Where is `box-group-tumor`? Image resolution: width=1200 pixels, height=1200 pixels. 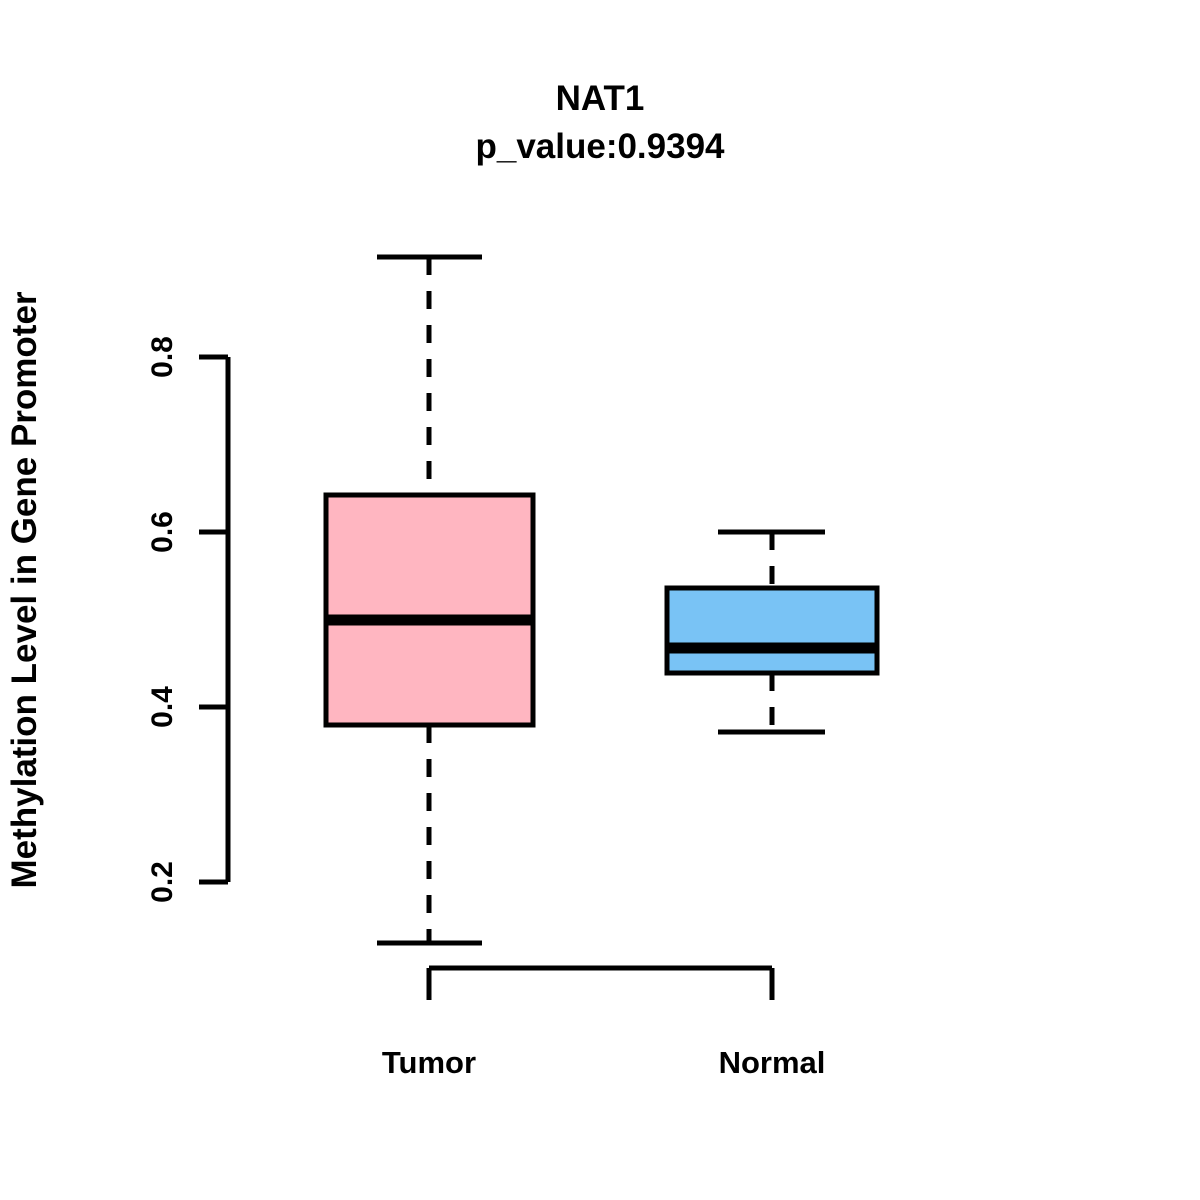
box-group-tumor is located at coordinates (429, 600).